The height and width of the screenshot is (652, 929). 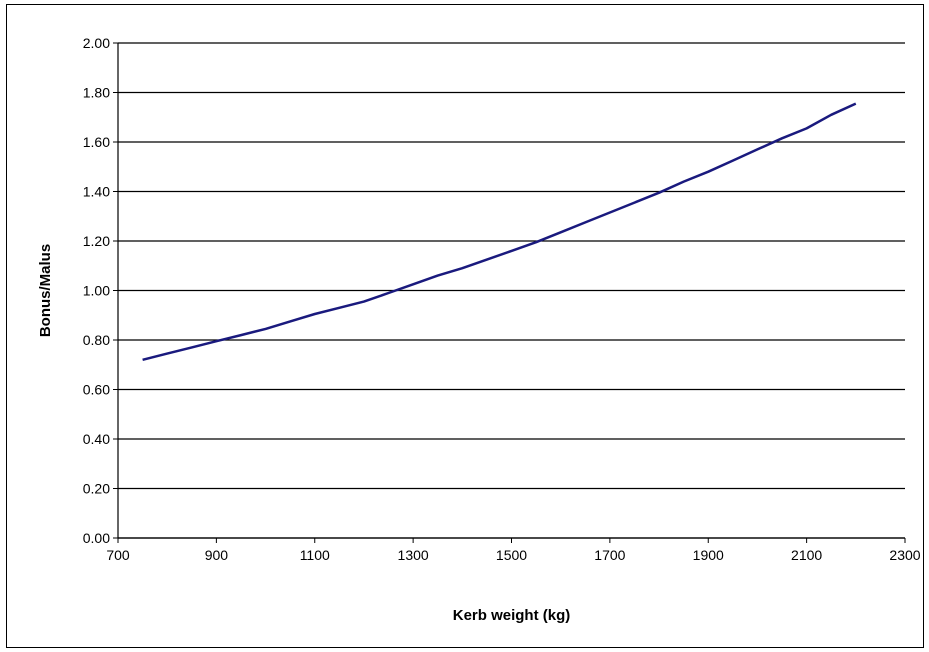 I want to click on y-tick-label: 0.00, so click(x=96, y=538).